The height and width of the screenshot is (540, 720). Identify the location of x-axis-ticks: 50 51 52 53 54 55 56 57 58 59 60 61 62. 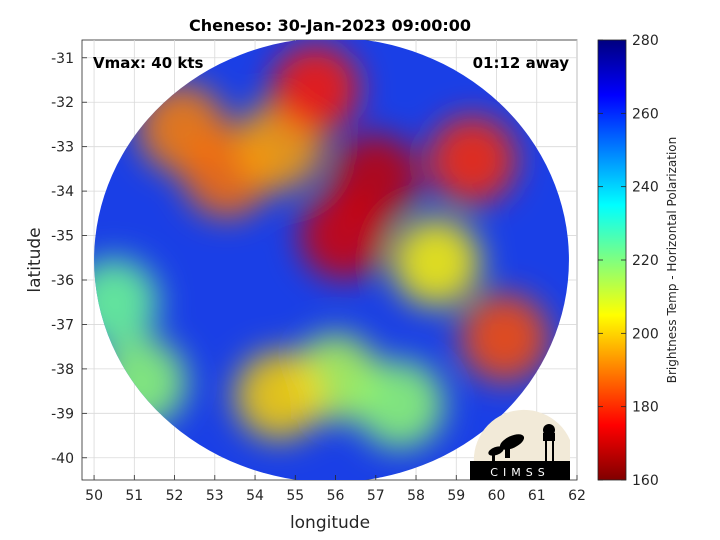
(335, 489).